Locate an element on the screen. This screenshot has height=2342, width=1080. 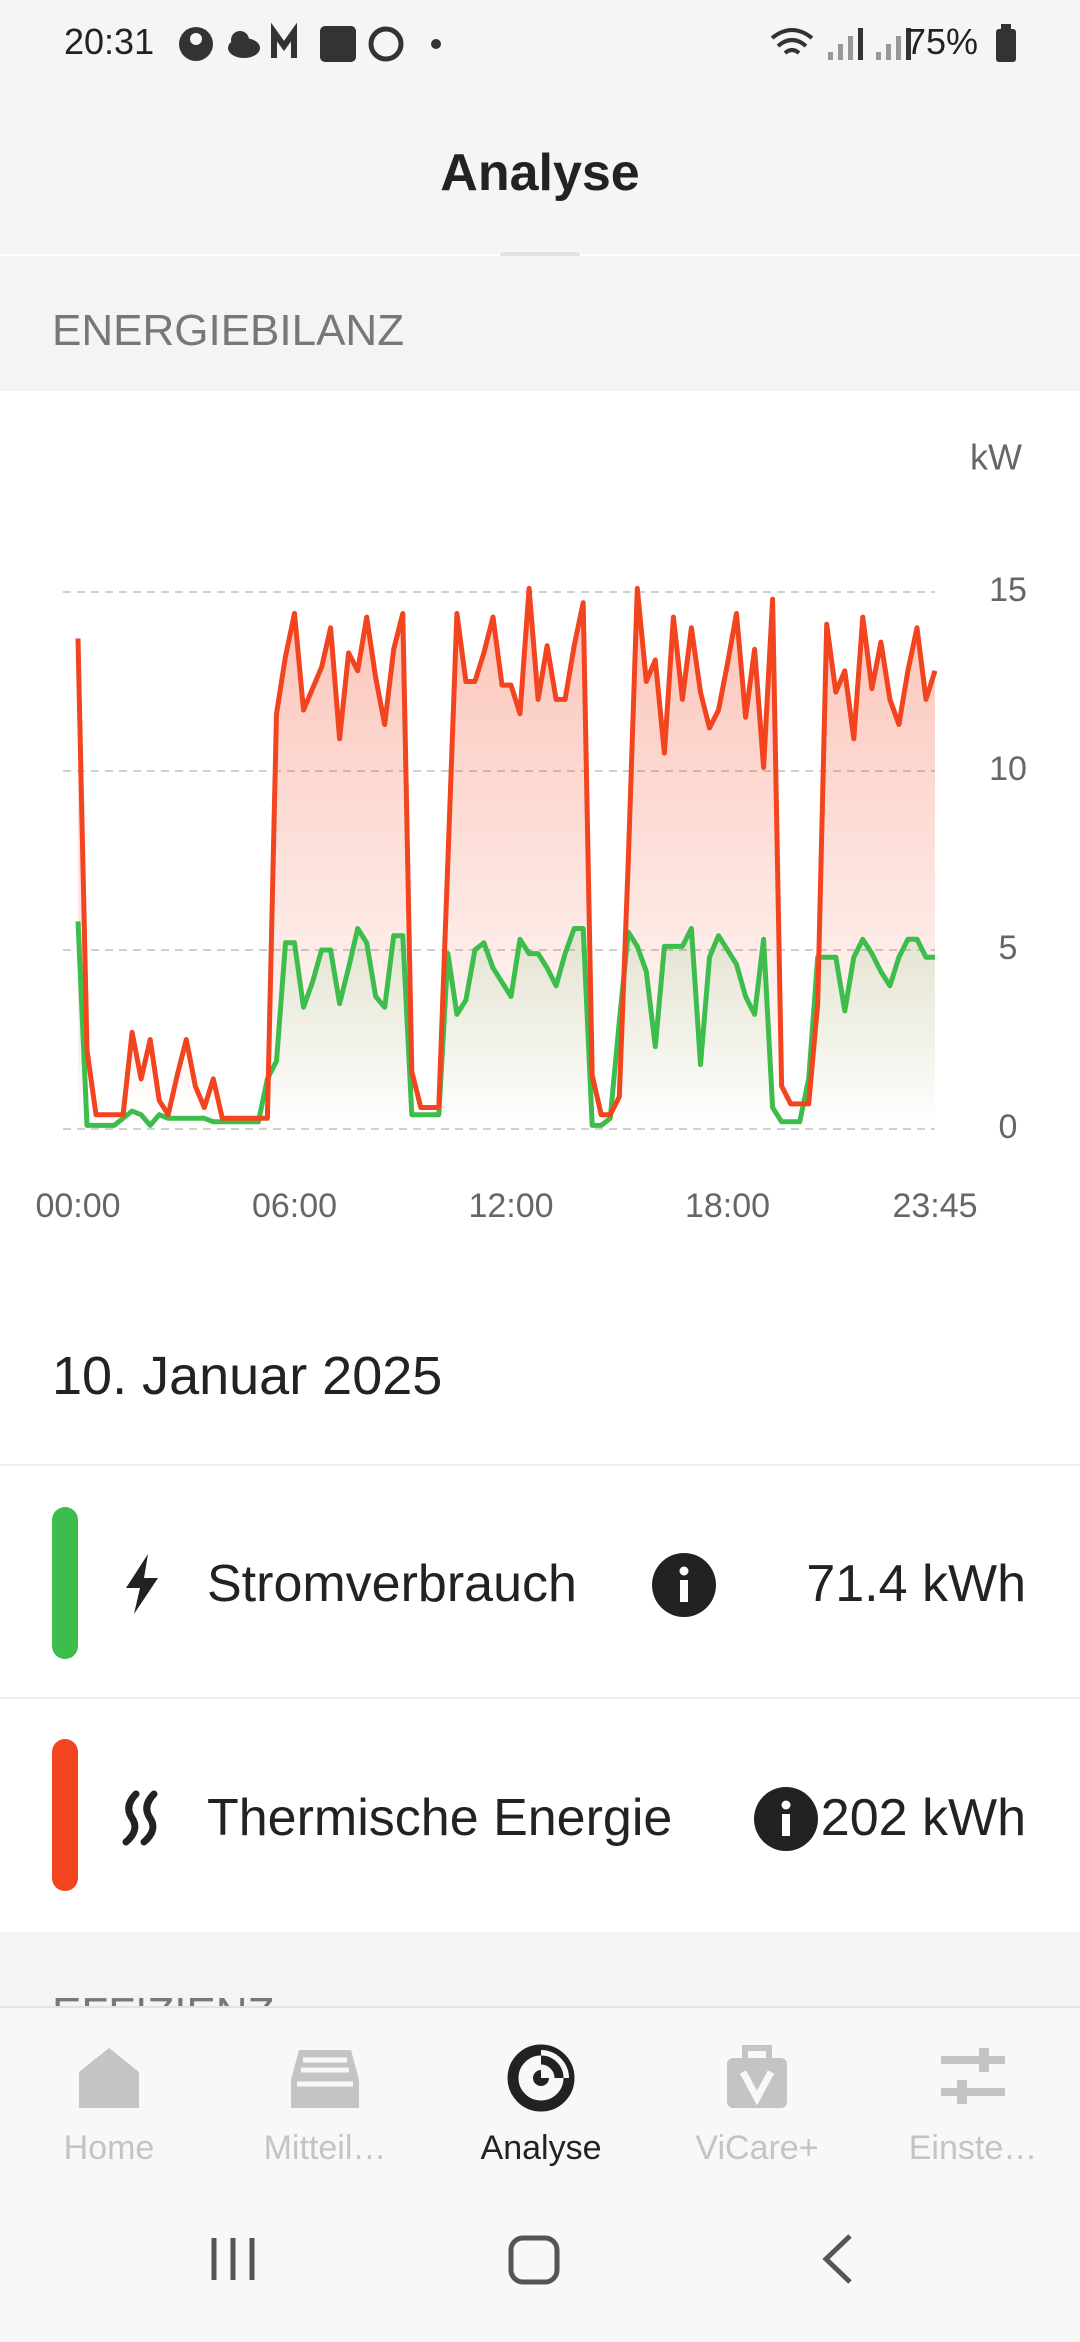
nav-label: ViCare+ is located at coordinates (757, 2148).